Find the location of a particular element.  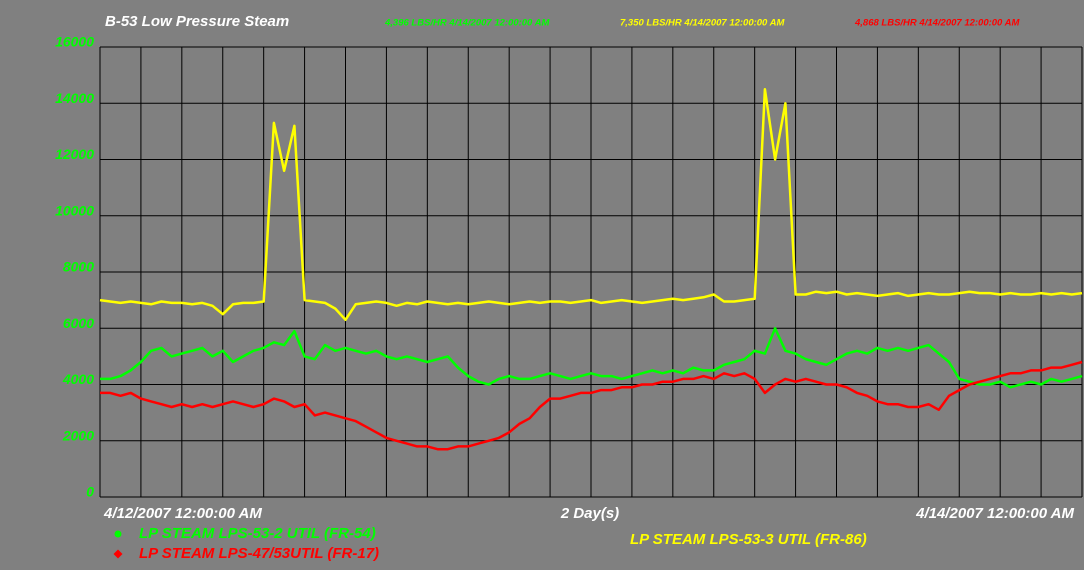

legend-label: LP STEAM LPS-47/53UTIL (FR-17) is located at coordinates (259, 553).